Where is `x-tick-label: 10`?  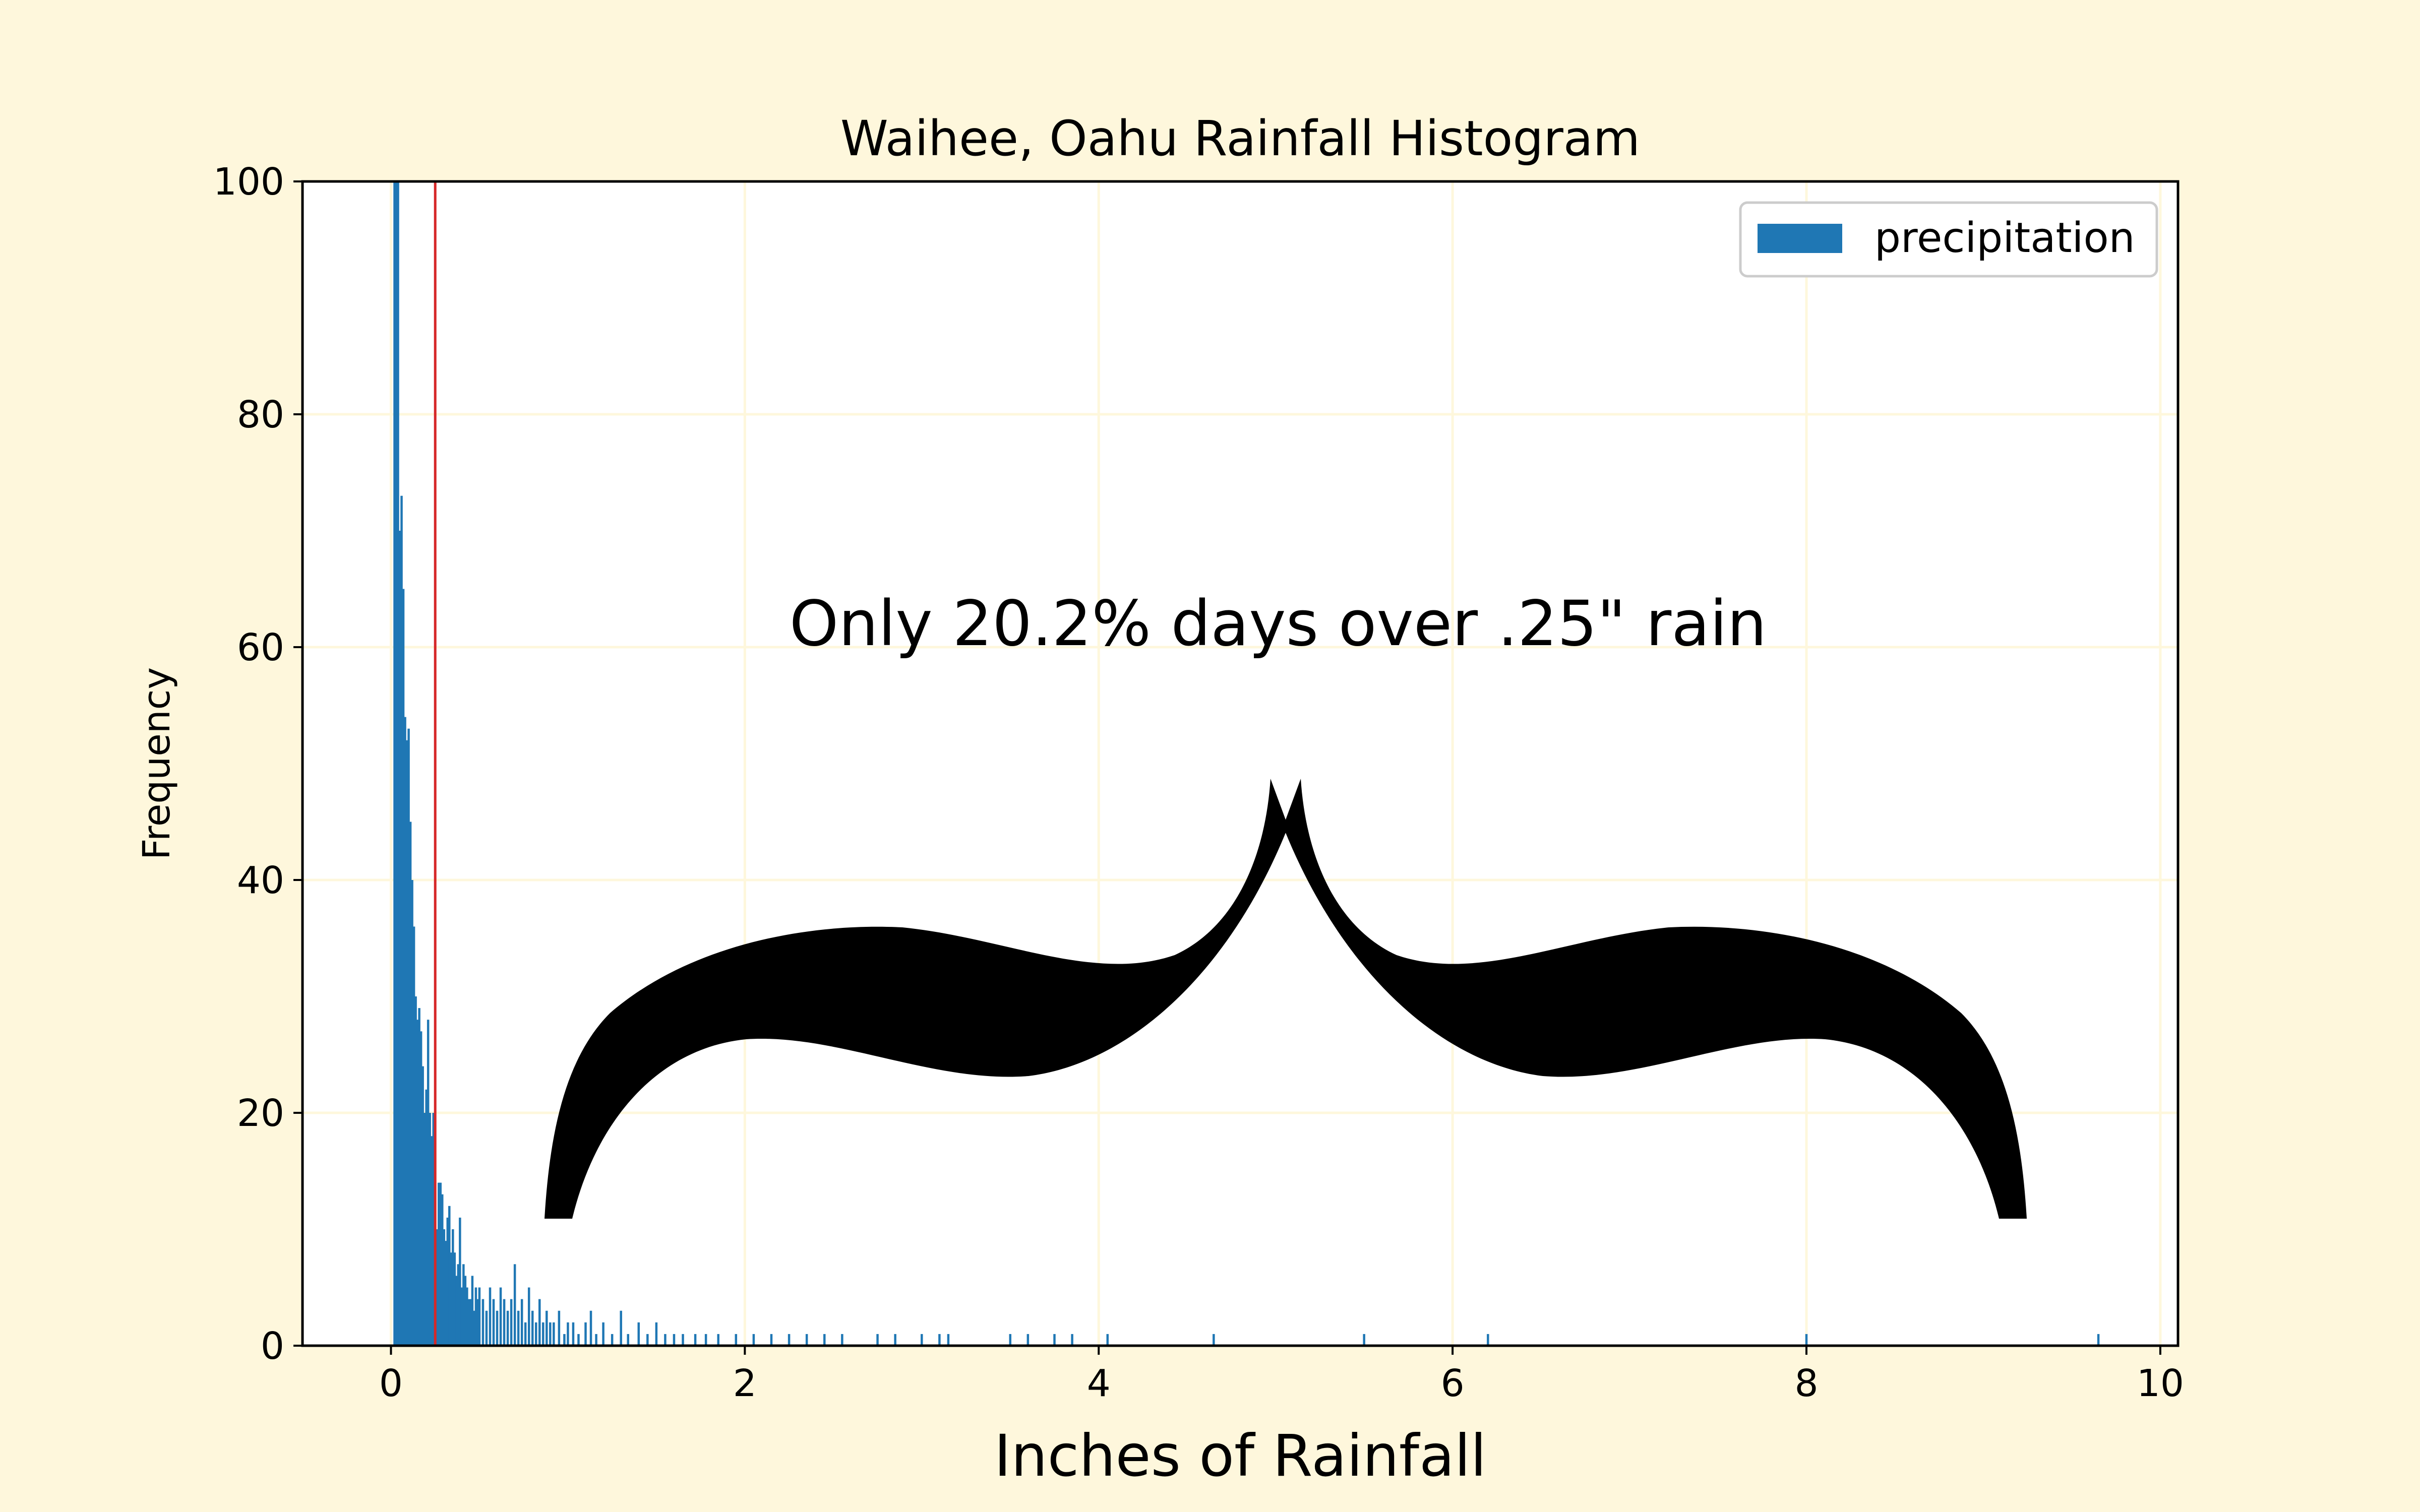
x-tick-label: 10 is located at coordinates (2160, 1383).